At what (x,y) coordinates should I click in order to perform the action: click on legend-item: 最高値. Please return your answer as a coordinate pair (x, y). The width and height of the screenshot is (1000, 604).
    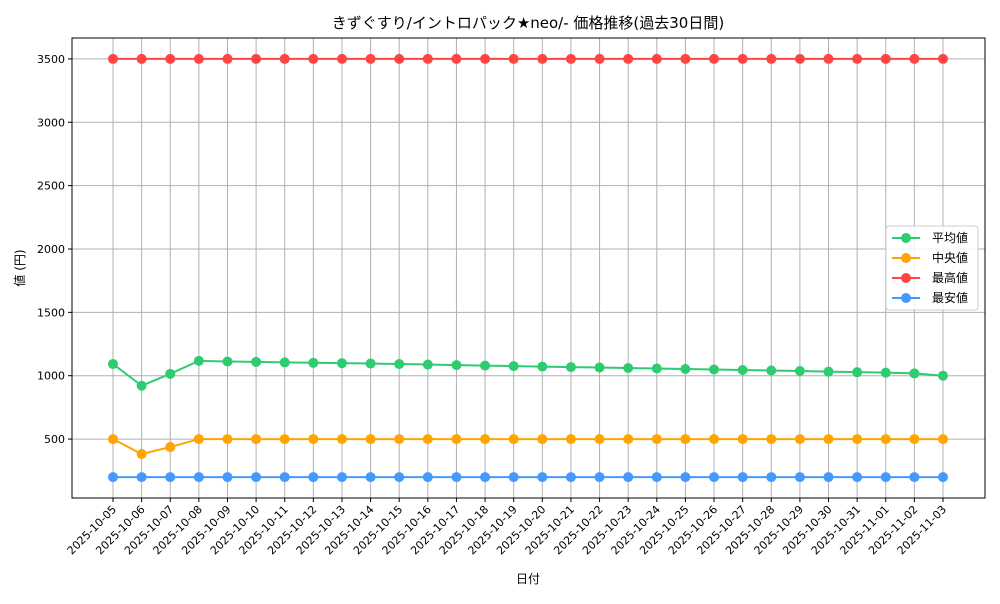
    Looking at the image, I should click on (930, 277).